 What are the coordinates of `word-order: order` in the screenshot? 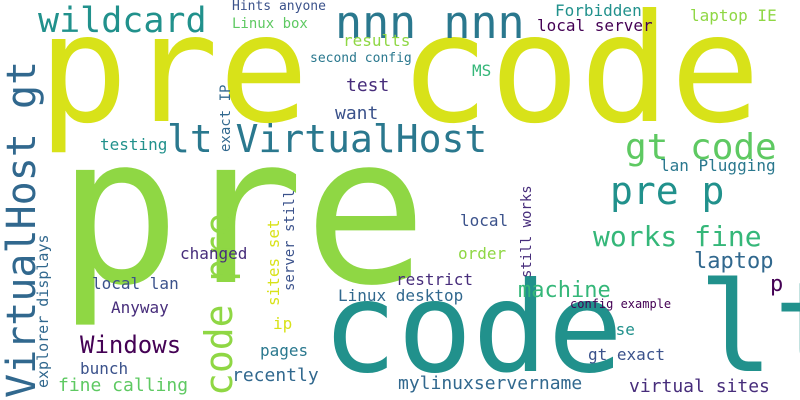 It's located at (482, 253).